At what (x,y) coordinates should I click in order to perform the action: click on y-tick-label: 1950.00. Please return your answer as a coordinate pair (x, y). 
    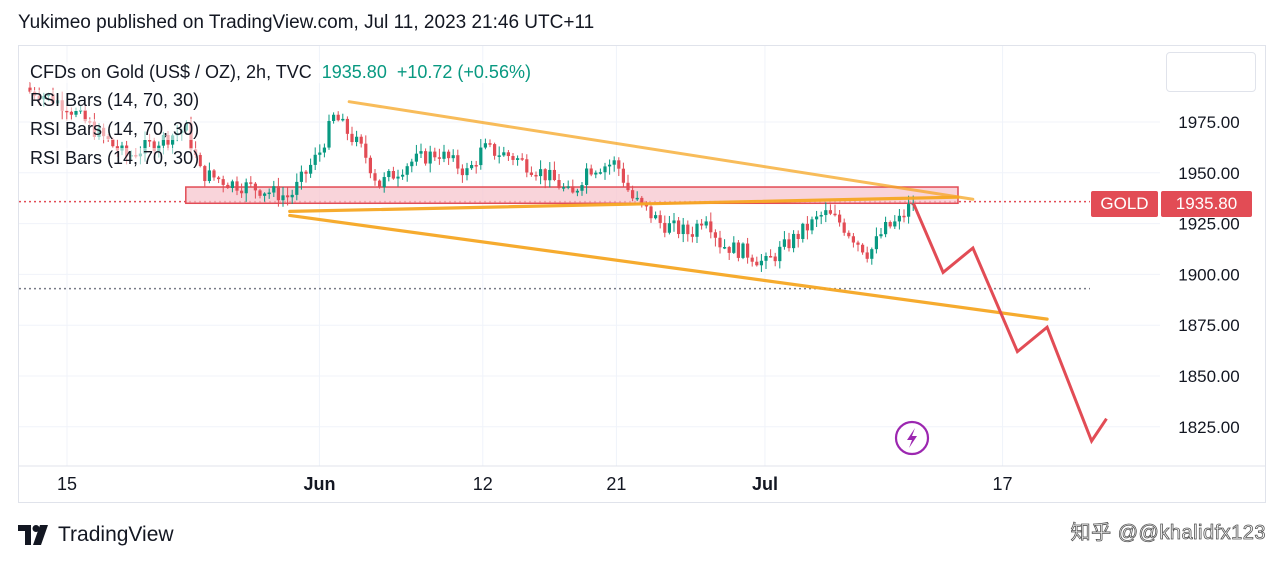
    Looking at the image, I should click on (1208, 173).